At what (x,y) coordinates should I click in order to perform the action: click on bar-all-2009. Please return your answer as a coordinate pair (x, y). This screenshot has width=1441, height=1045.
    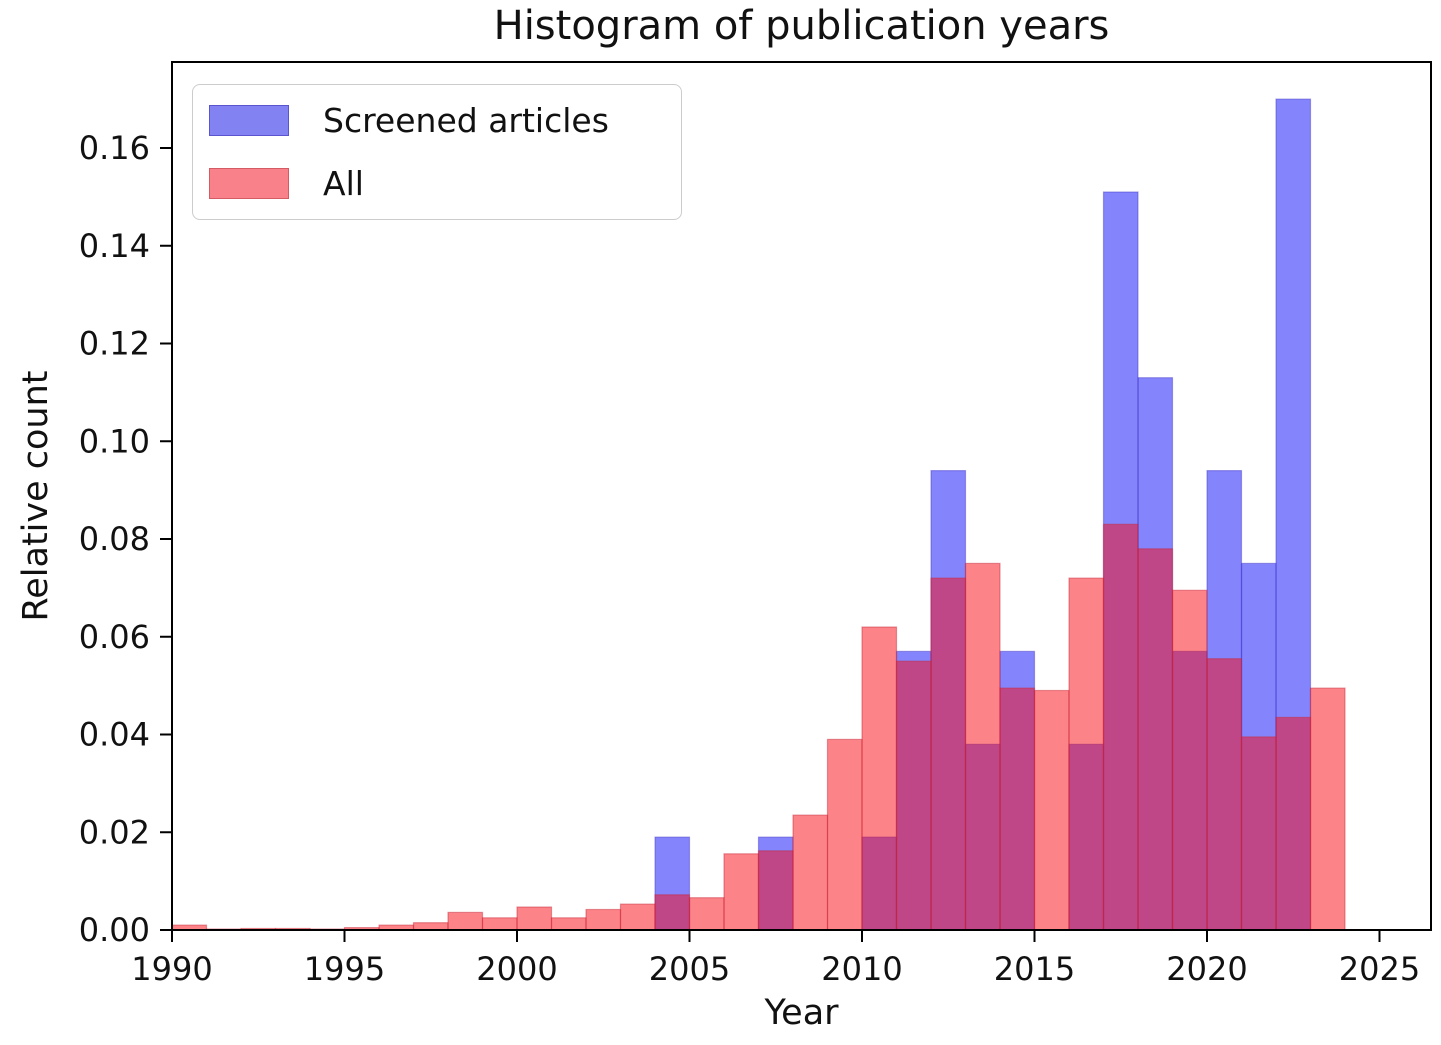
    Looking at the image, I should click on (844, 834).